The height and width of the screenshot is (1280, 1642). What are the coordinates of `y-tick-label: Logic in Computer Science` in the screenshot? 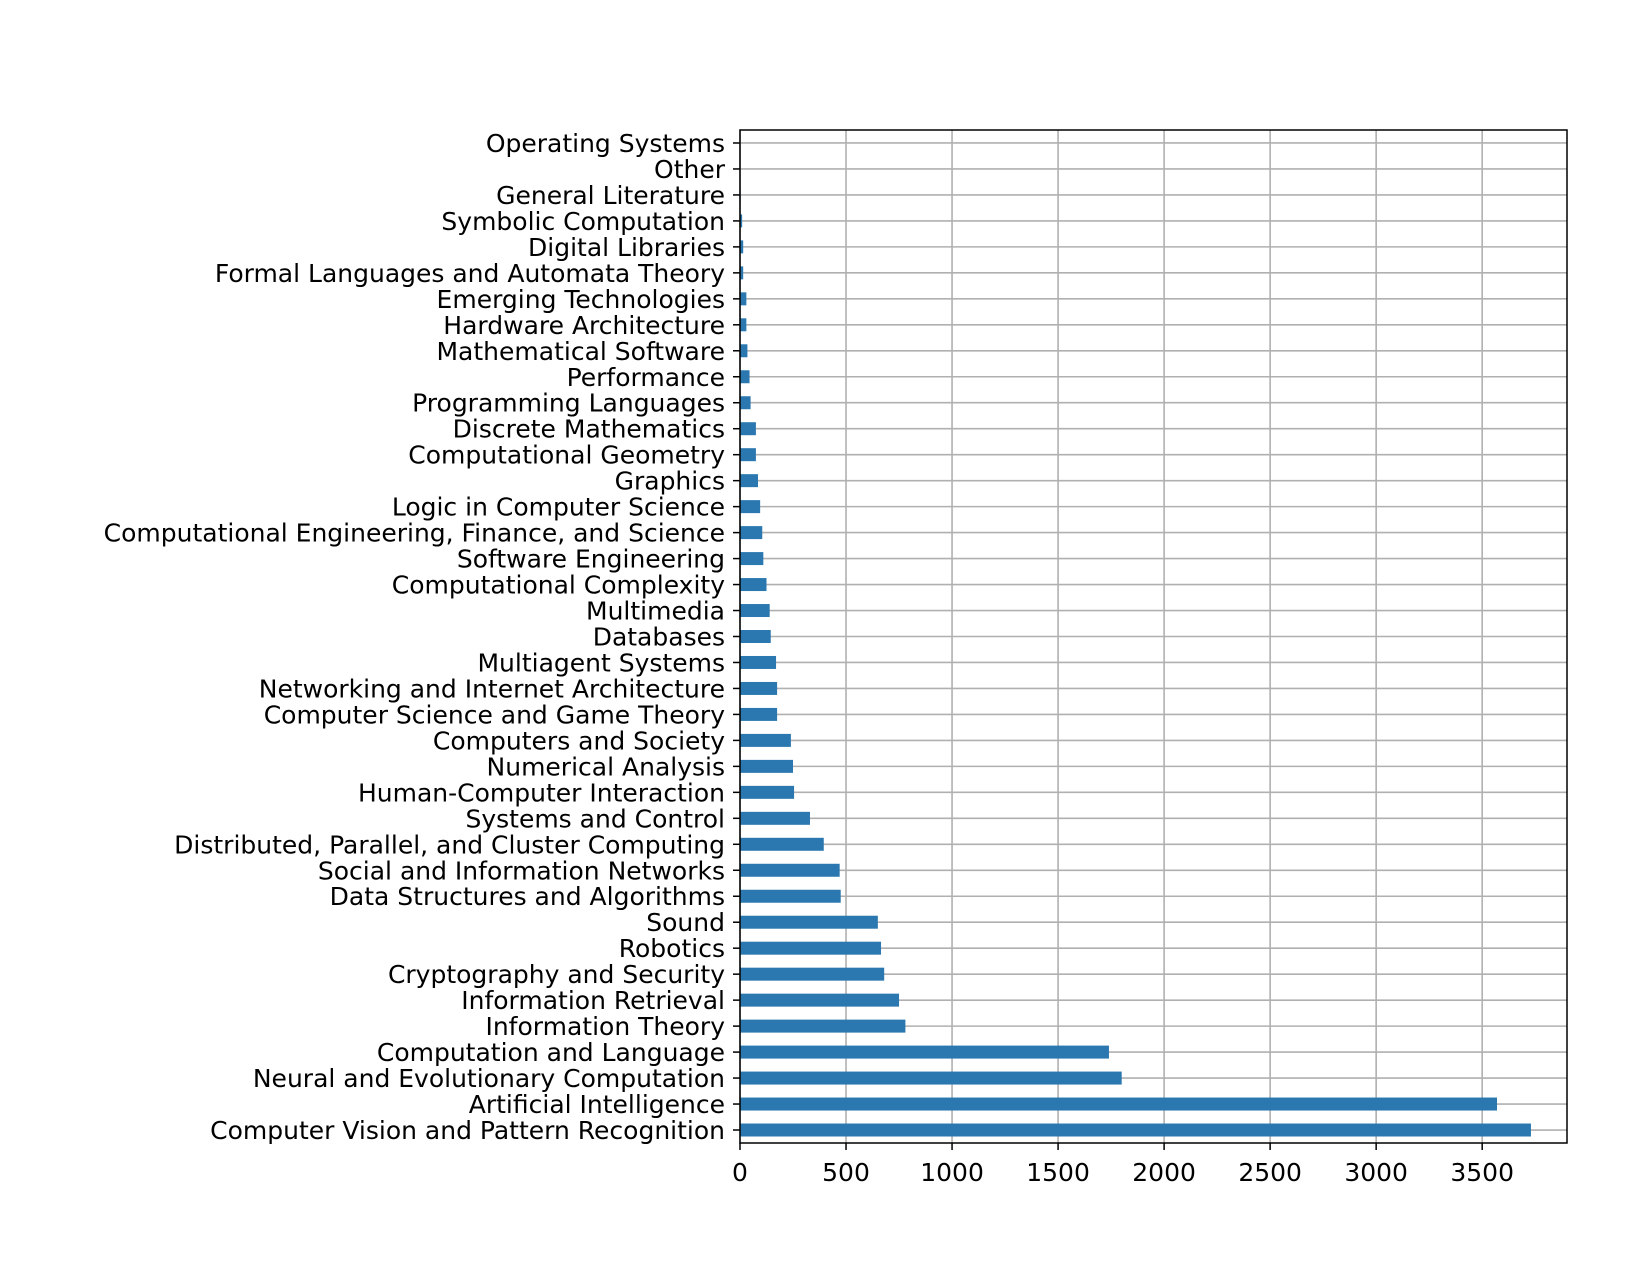 It's located at (558, 507).